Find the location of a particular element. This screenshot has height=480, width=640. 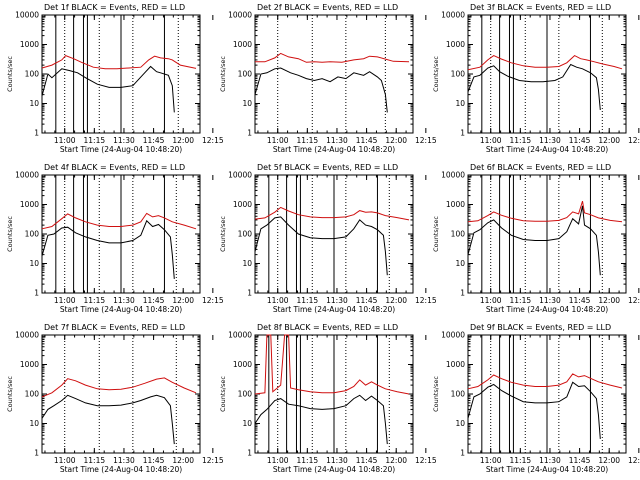

chart-title: Det 9f BLACK = Events, RED = LLD is located at coordinates (540, 327).